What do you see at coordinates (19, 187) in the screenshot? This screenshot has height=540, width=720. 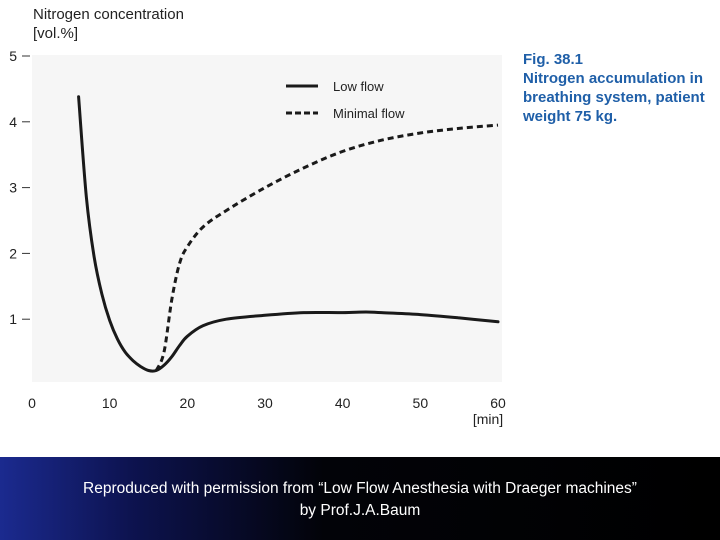 I see `y-axis-ticks: 1 2 3 4 5` at bounding box center [19, 187].